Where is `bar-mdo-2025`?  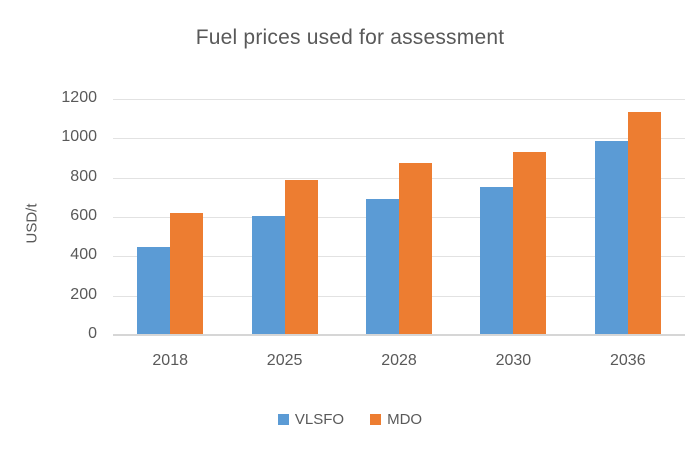 bar-mdo-2025 is located at coordinates (301, 257).